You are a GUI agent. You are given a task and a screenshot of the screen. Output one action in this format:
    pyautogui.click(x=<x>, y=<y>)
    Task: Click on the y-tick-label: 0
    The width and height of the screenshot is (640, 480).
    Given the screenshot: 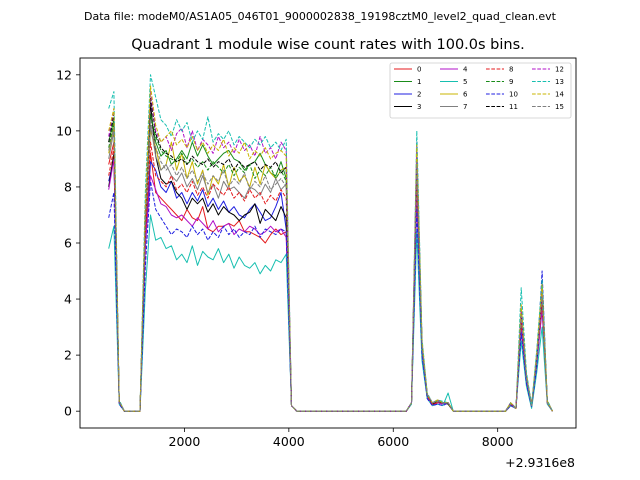 What is the action you would take?
    pyautogui.click(x=68, y=411)
    